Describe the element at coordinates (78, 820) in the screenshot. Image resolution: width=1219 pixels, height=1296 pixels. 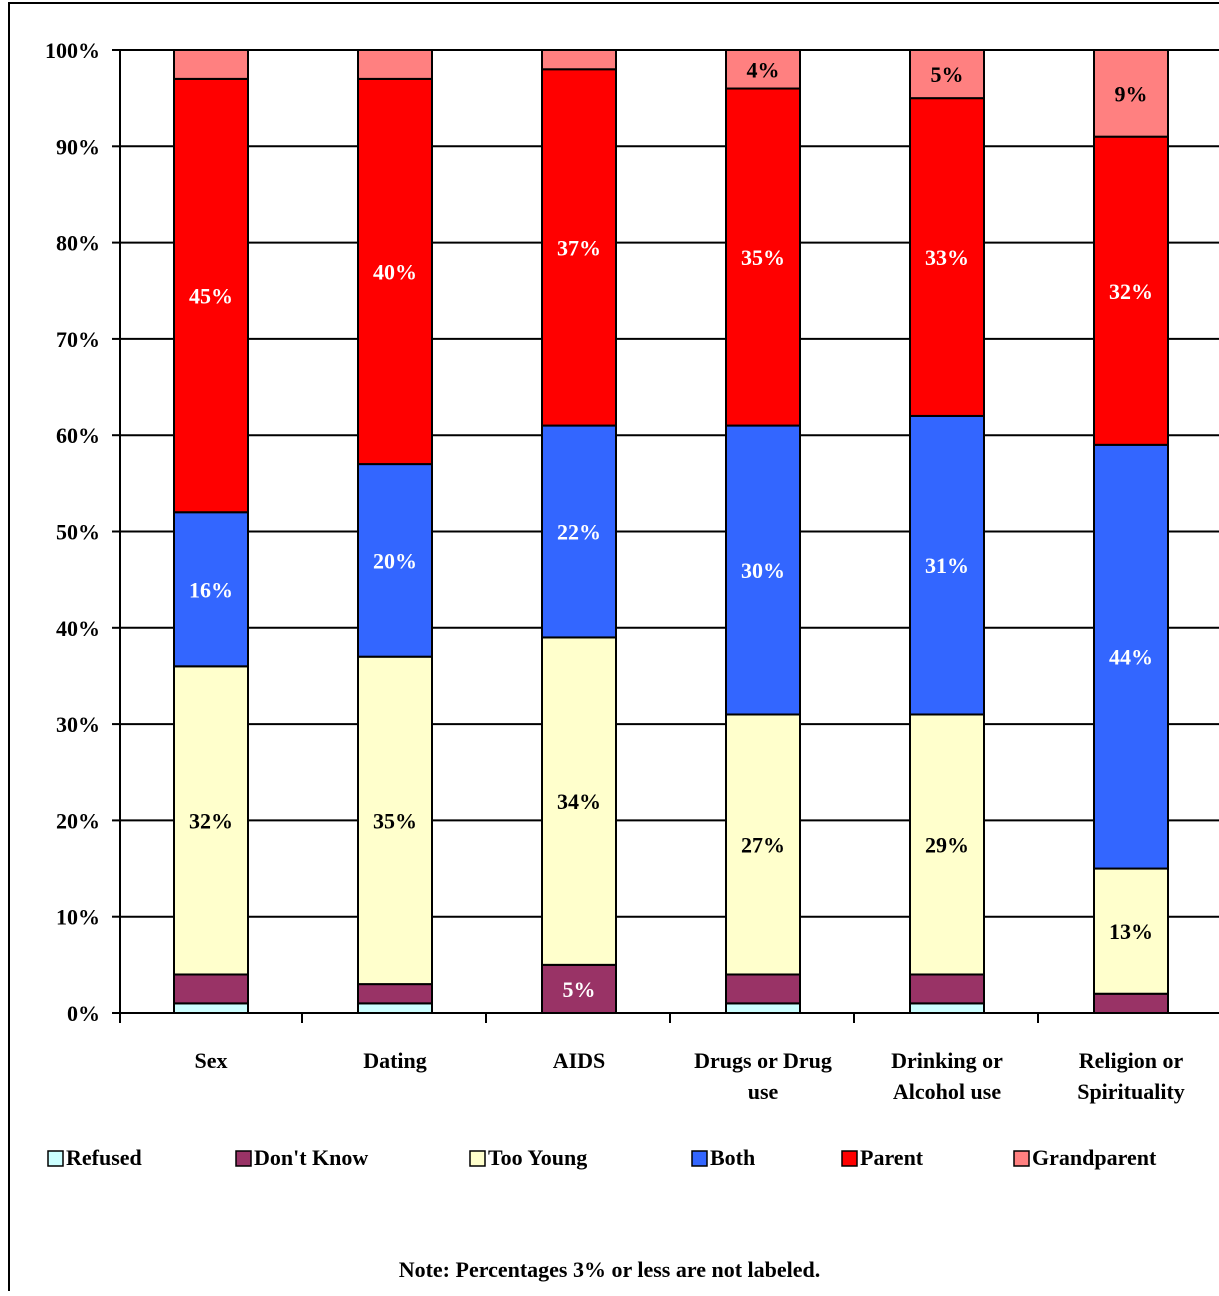
I see `y-tick-label: 20%` at that location.